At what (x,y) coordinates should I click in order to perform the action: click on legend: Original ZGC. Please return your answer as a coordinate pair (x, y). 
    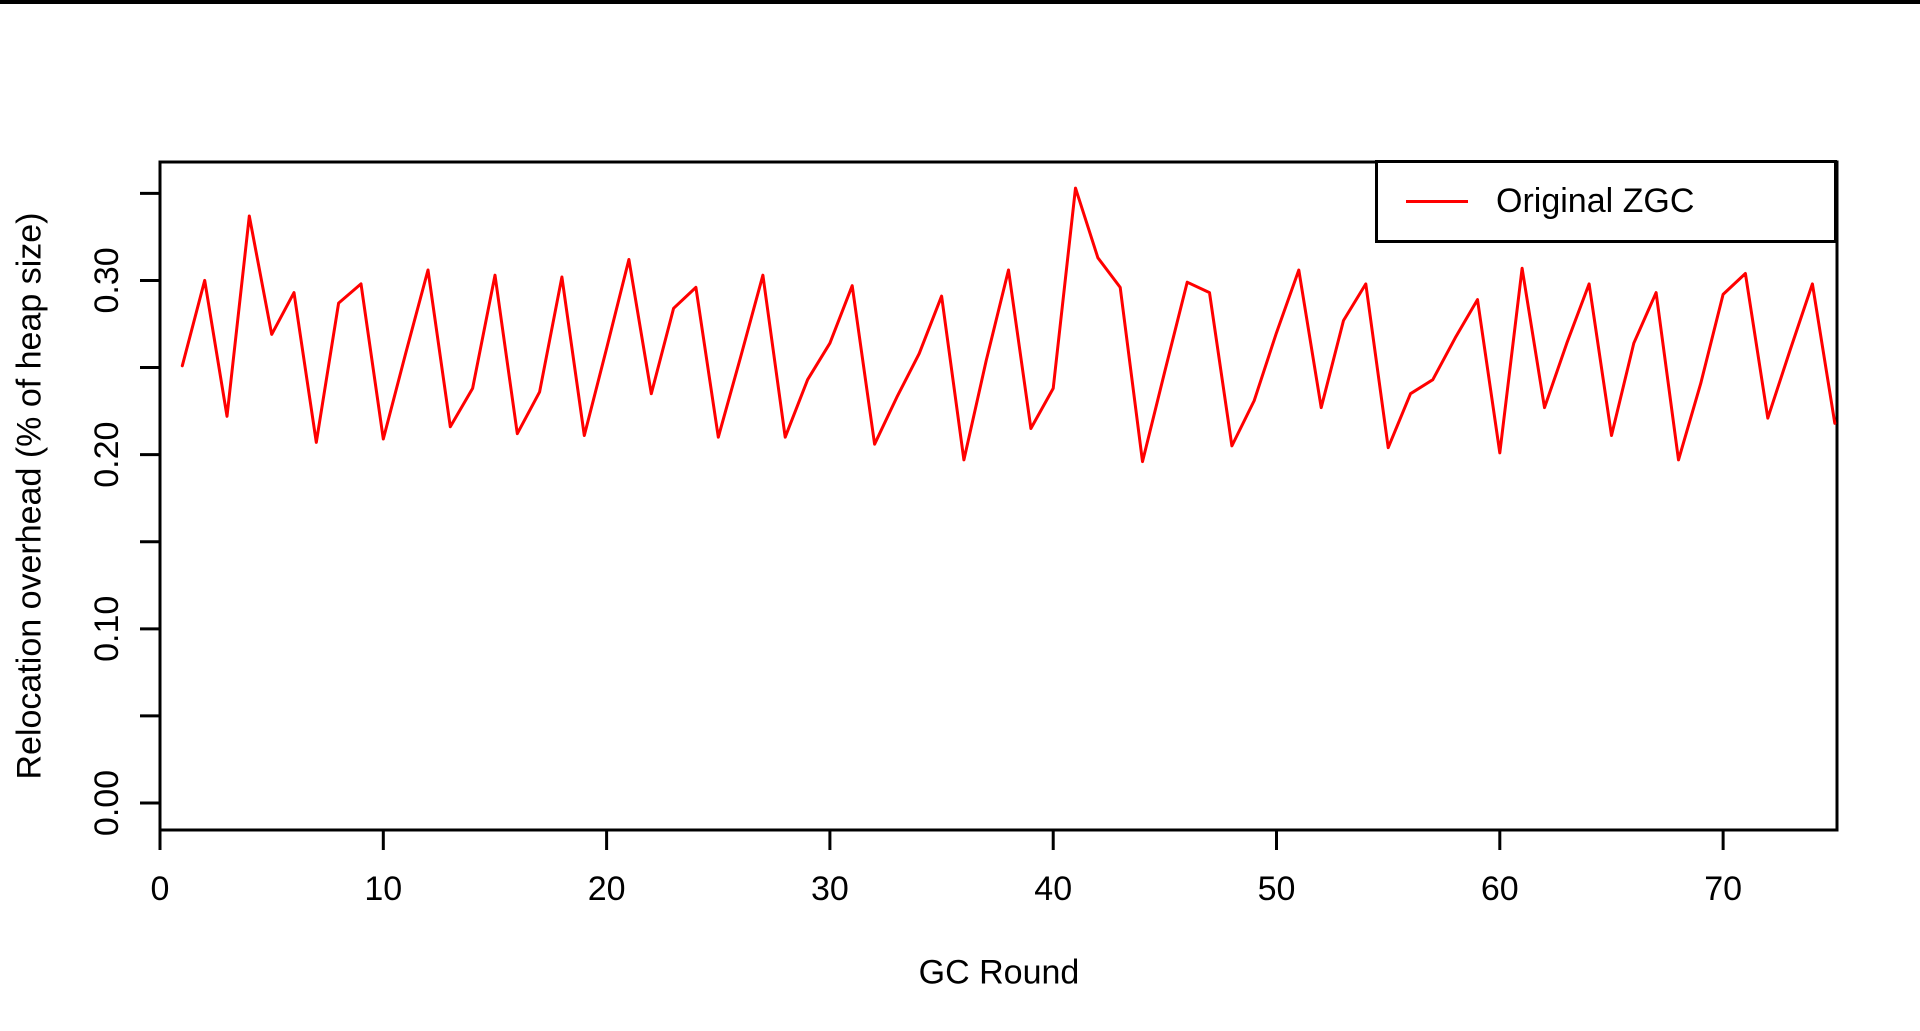
    Looking at the image, I should click on (1606, 201).